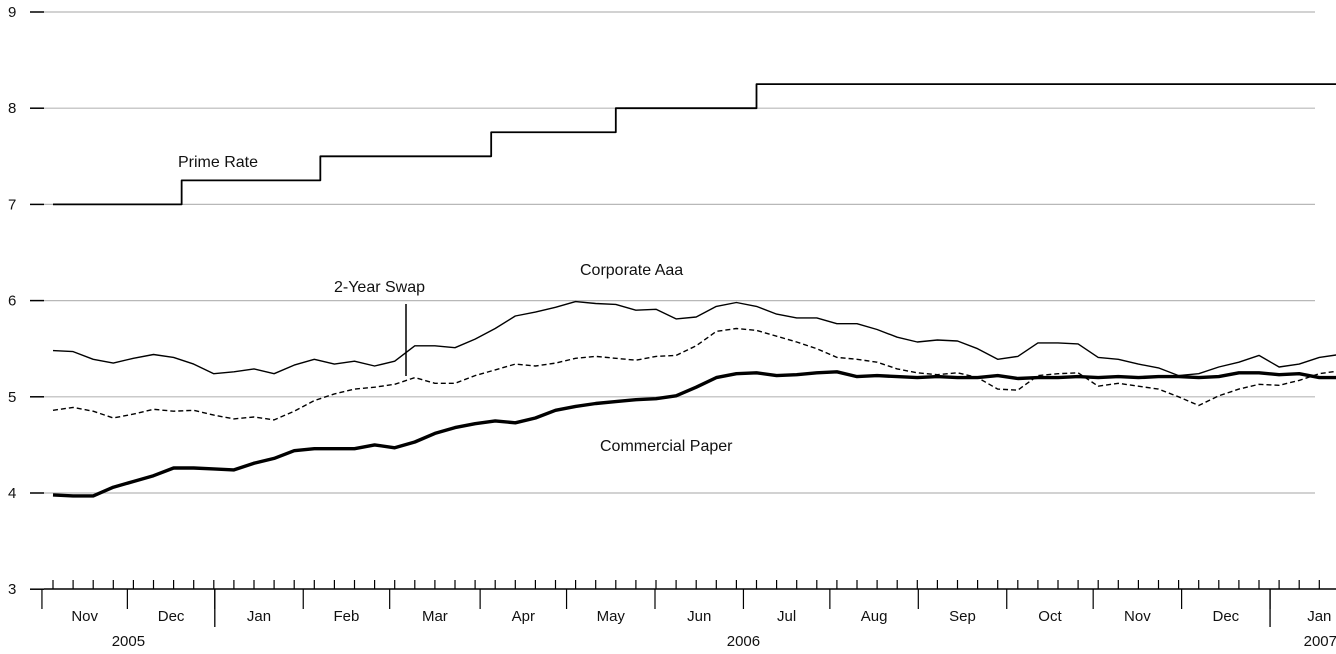  I want to click on x-month-label: Feb, so click(347, 616).